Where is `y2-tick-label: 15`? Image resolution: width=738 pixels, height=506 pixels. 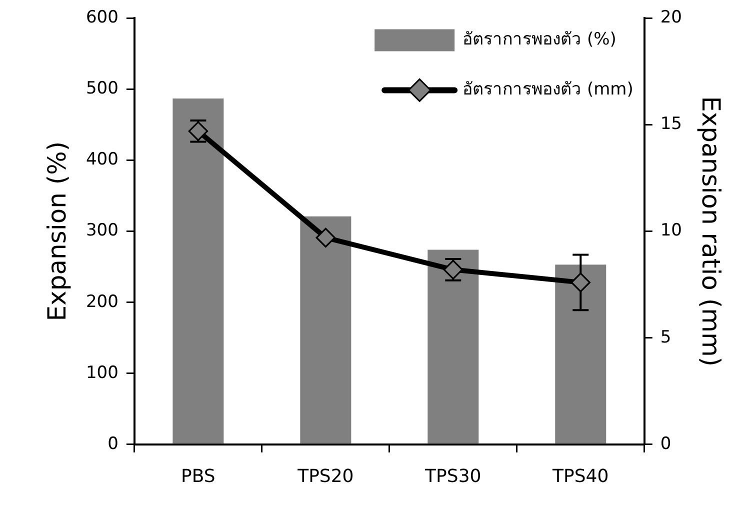 y2-tick-label: 15 is located at coordinates (671, 124).